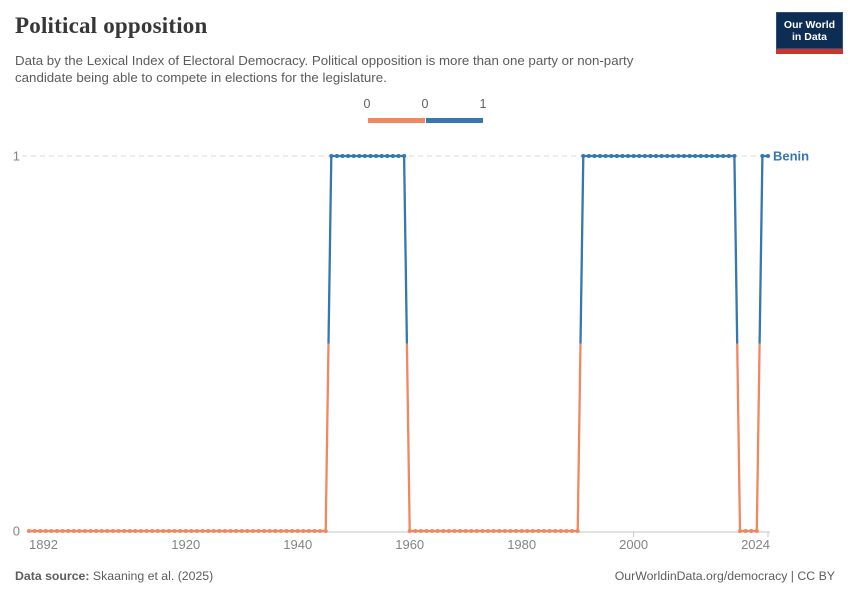  What do you see at coordinates (16, 156) in the screenshot?
I see `y-axis-tick-label: 1` at bounding box center [16, 156].